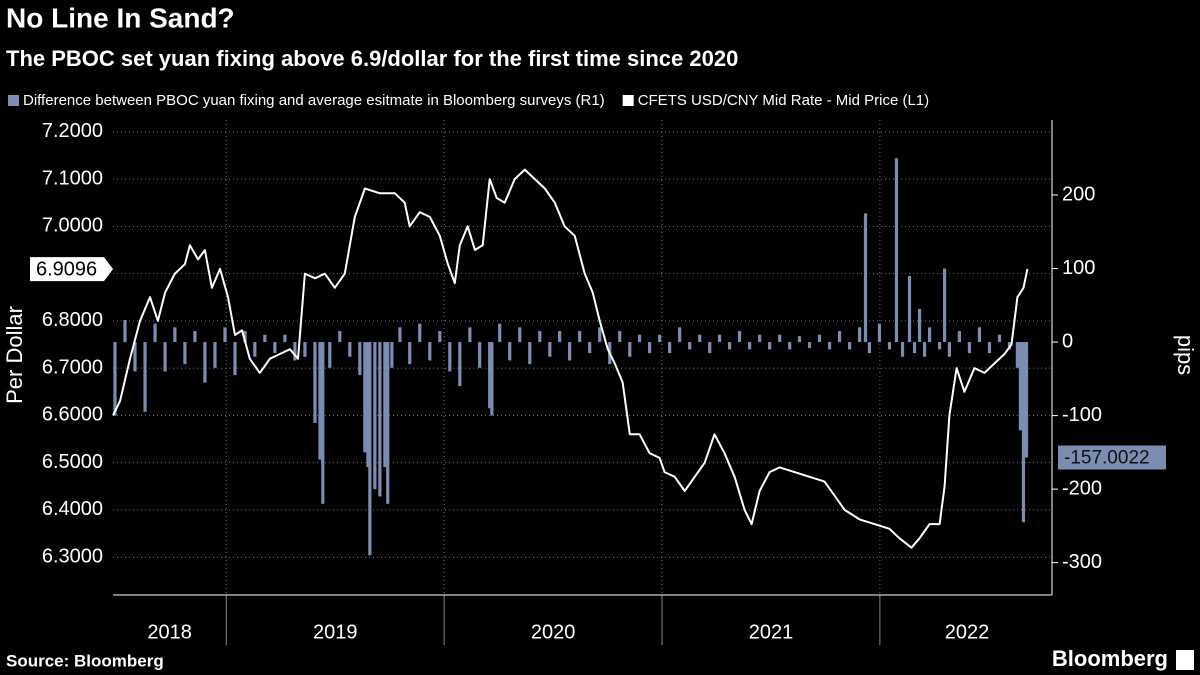 The height and width of the screenshot is (675, 1200). I want to click on y-tick-label: 6.3000, so click(72, 556).